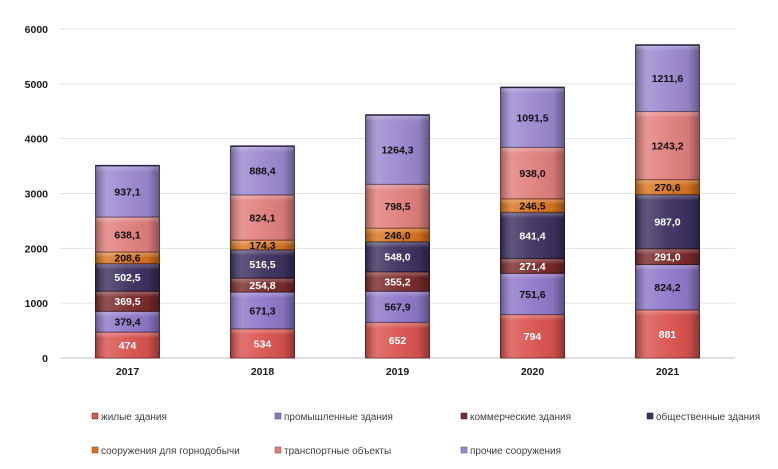 Image resolution: width=778 pixels, height=469 pixels. Describe the element at coordinates (667, 201) in the screenshot. I see `bar-stack-2021: 881 824,2 291,0 987,0 270,6 1243,2 1211,6` at that location.